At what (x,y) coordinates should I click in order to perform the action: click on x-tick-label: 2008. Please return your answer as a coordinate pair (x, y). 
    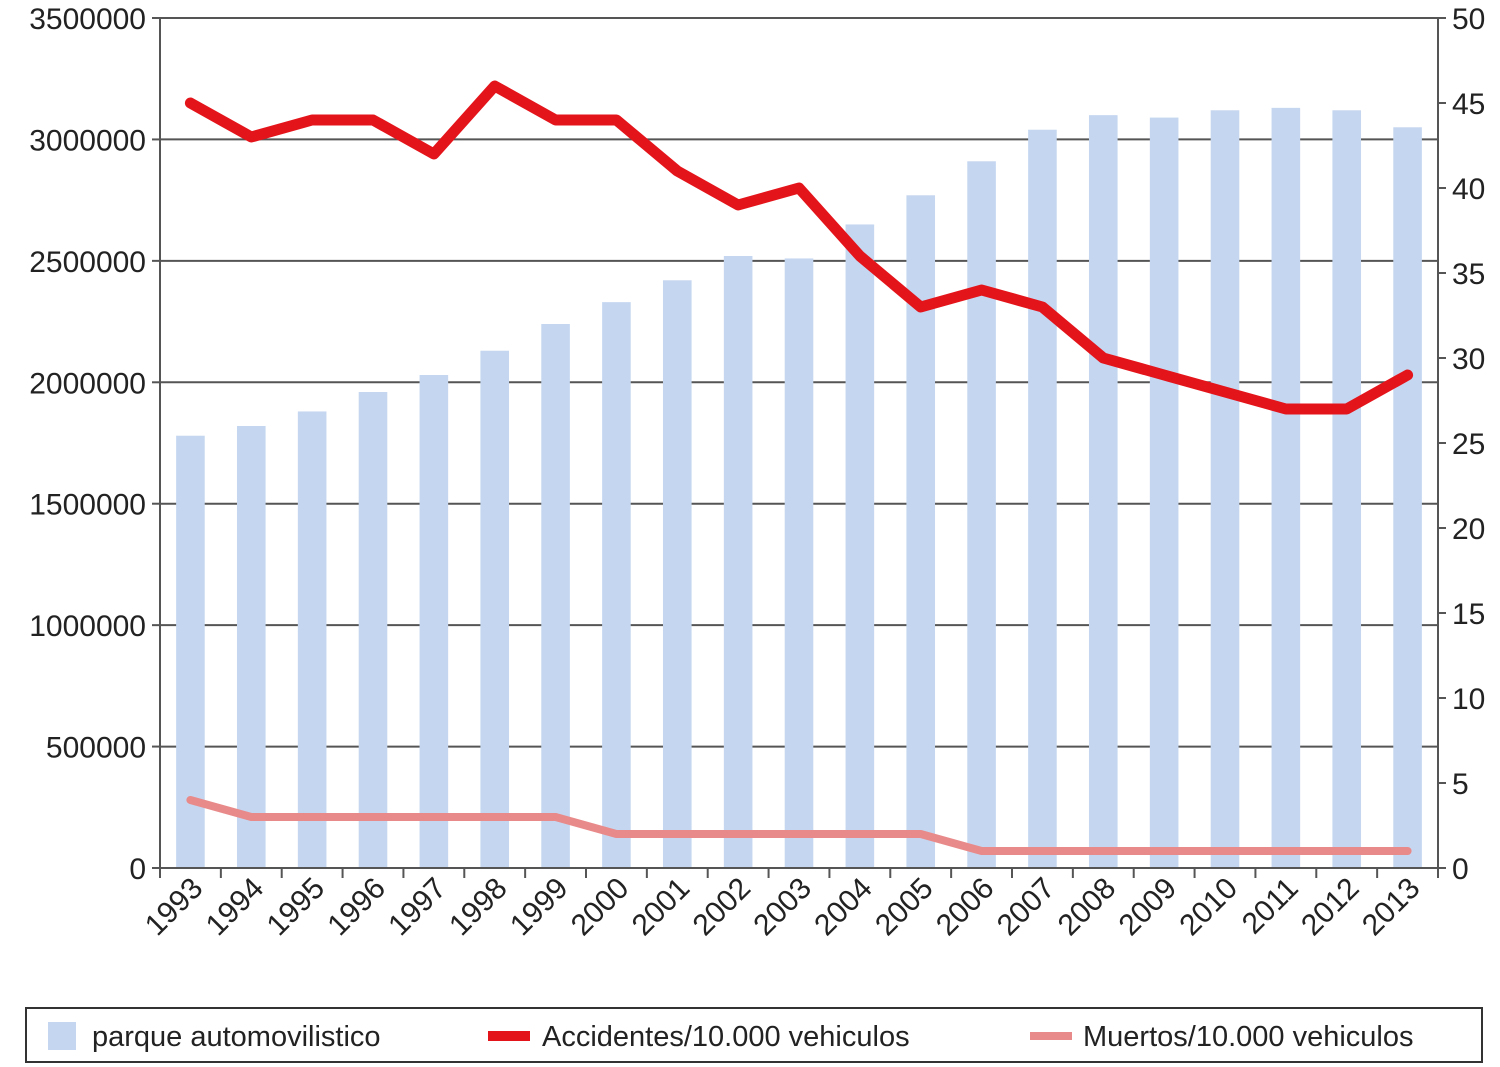
    Looking at the image, I should click on (1087, 907).